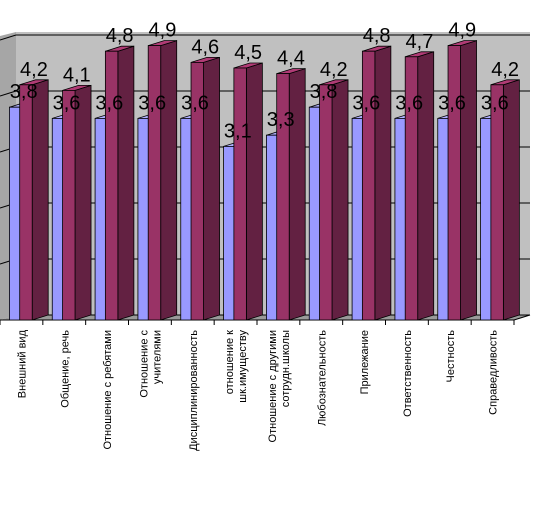 The width and height of the screenshot is (558, 518). Describe the element at coordinates (451, 356) in the screenshot. I see `x-tick-label: Честность` at that location.